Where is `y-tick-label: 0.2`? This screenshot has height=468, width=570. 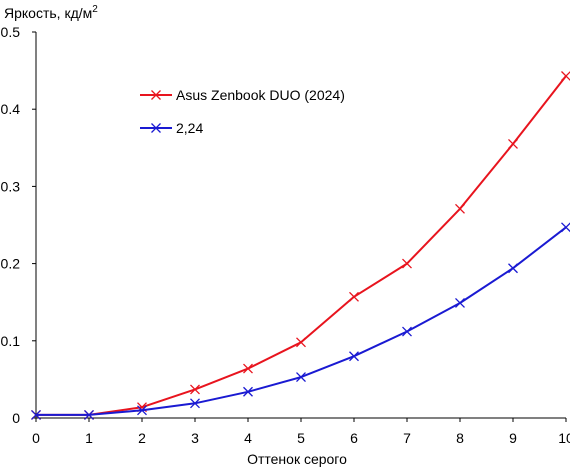
y-tick-label: 0.2 is located at coordinates (11, 264).